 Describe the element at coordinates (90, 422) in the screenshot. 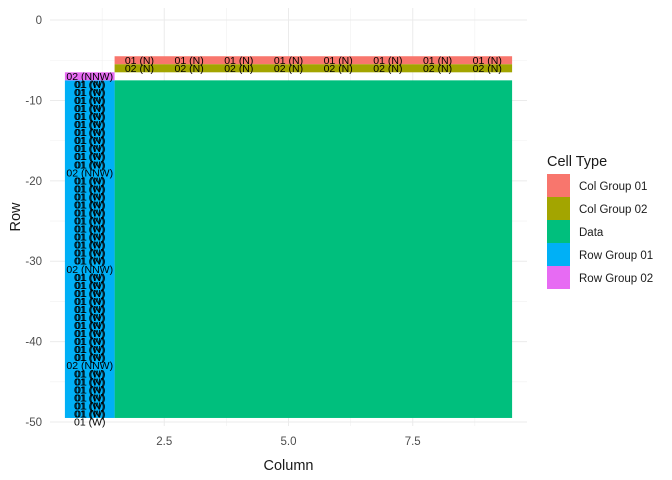

I see `bottom-cell-label: 01 (W)` at that location.